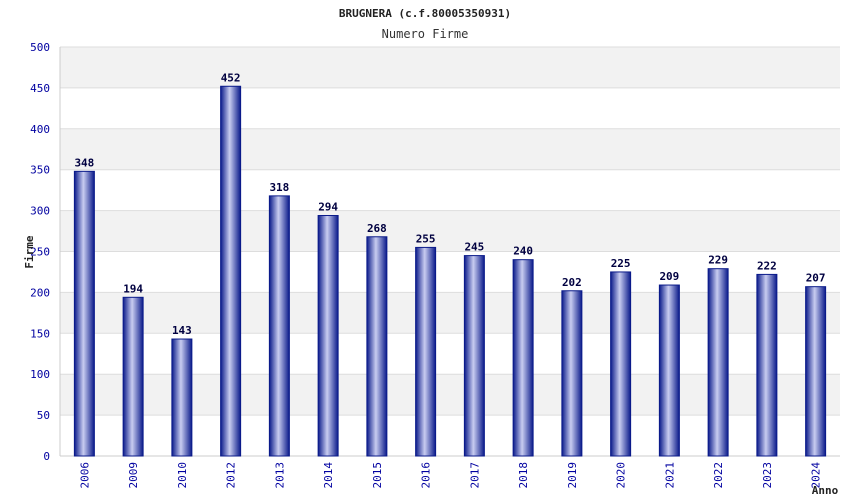 This screenshot has width=850, height=504. I want to click on bar-value-label: 268, so click(377, 228).